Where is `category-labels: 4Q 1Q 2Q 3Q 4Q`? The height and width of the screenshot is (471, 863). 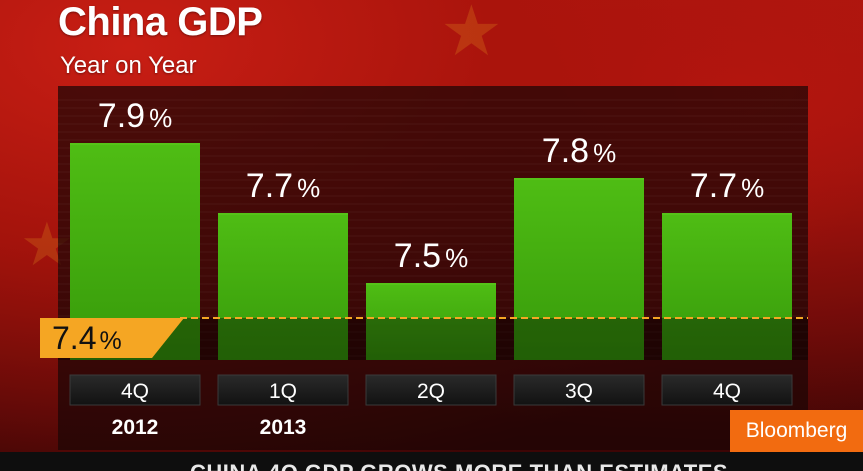 category-labels: 4Q 1Q 2Q 3Q 4Q is located at coordinates (431, 390).